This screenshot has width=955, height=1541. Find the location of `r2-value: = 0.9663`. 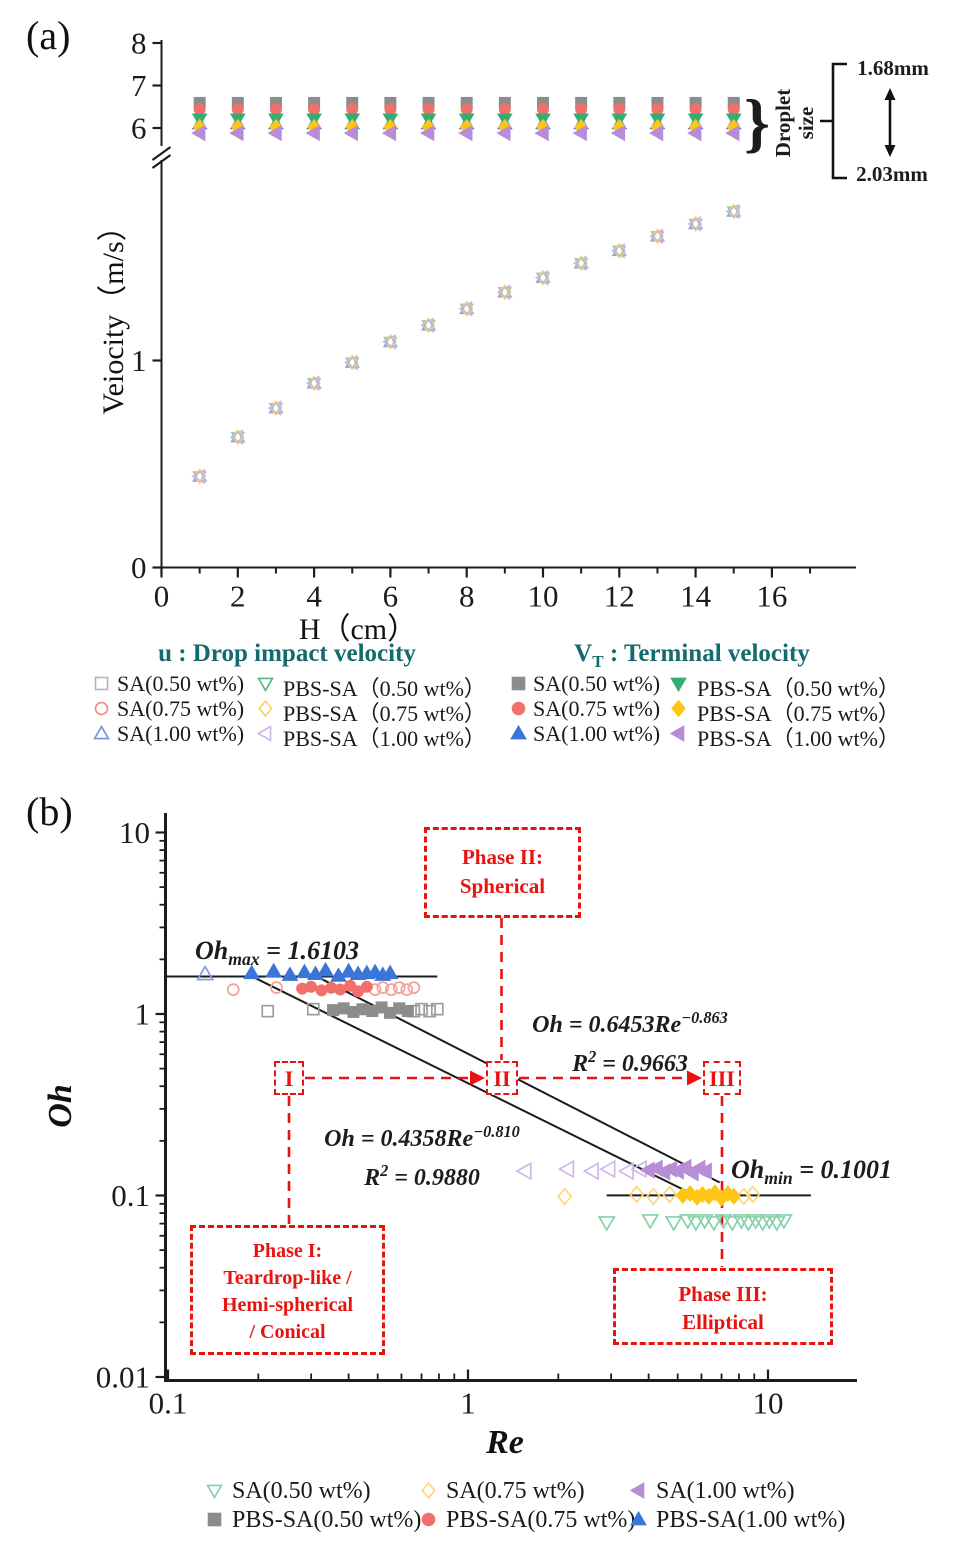

r2-value: = 0.9663 is located at coordinates (642, 1064).